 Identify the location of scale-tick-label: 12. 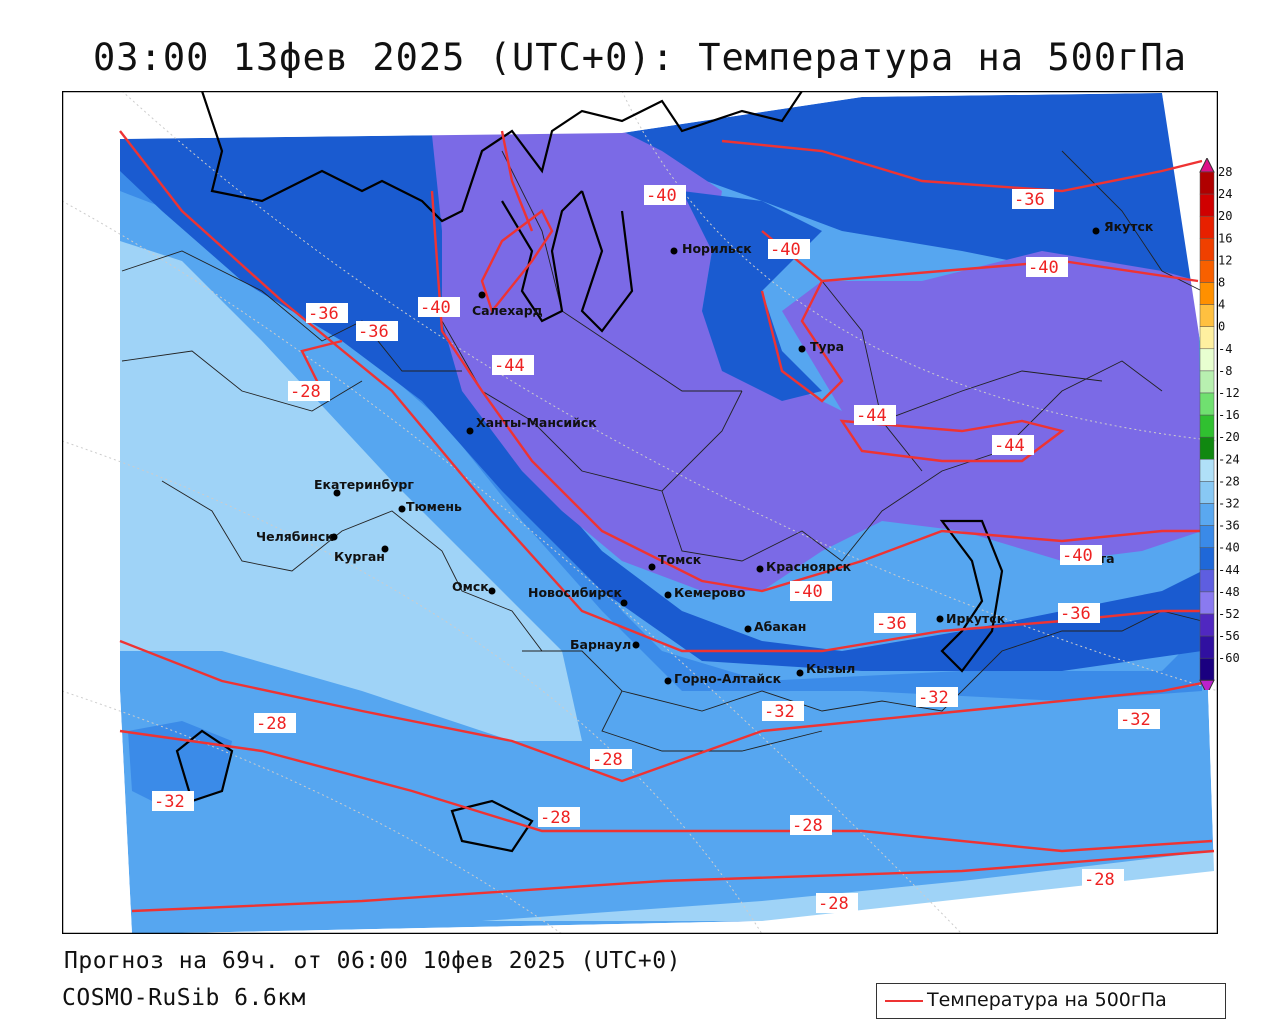
(1225, 260).